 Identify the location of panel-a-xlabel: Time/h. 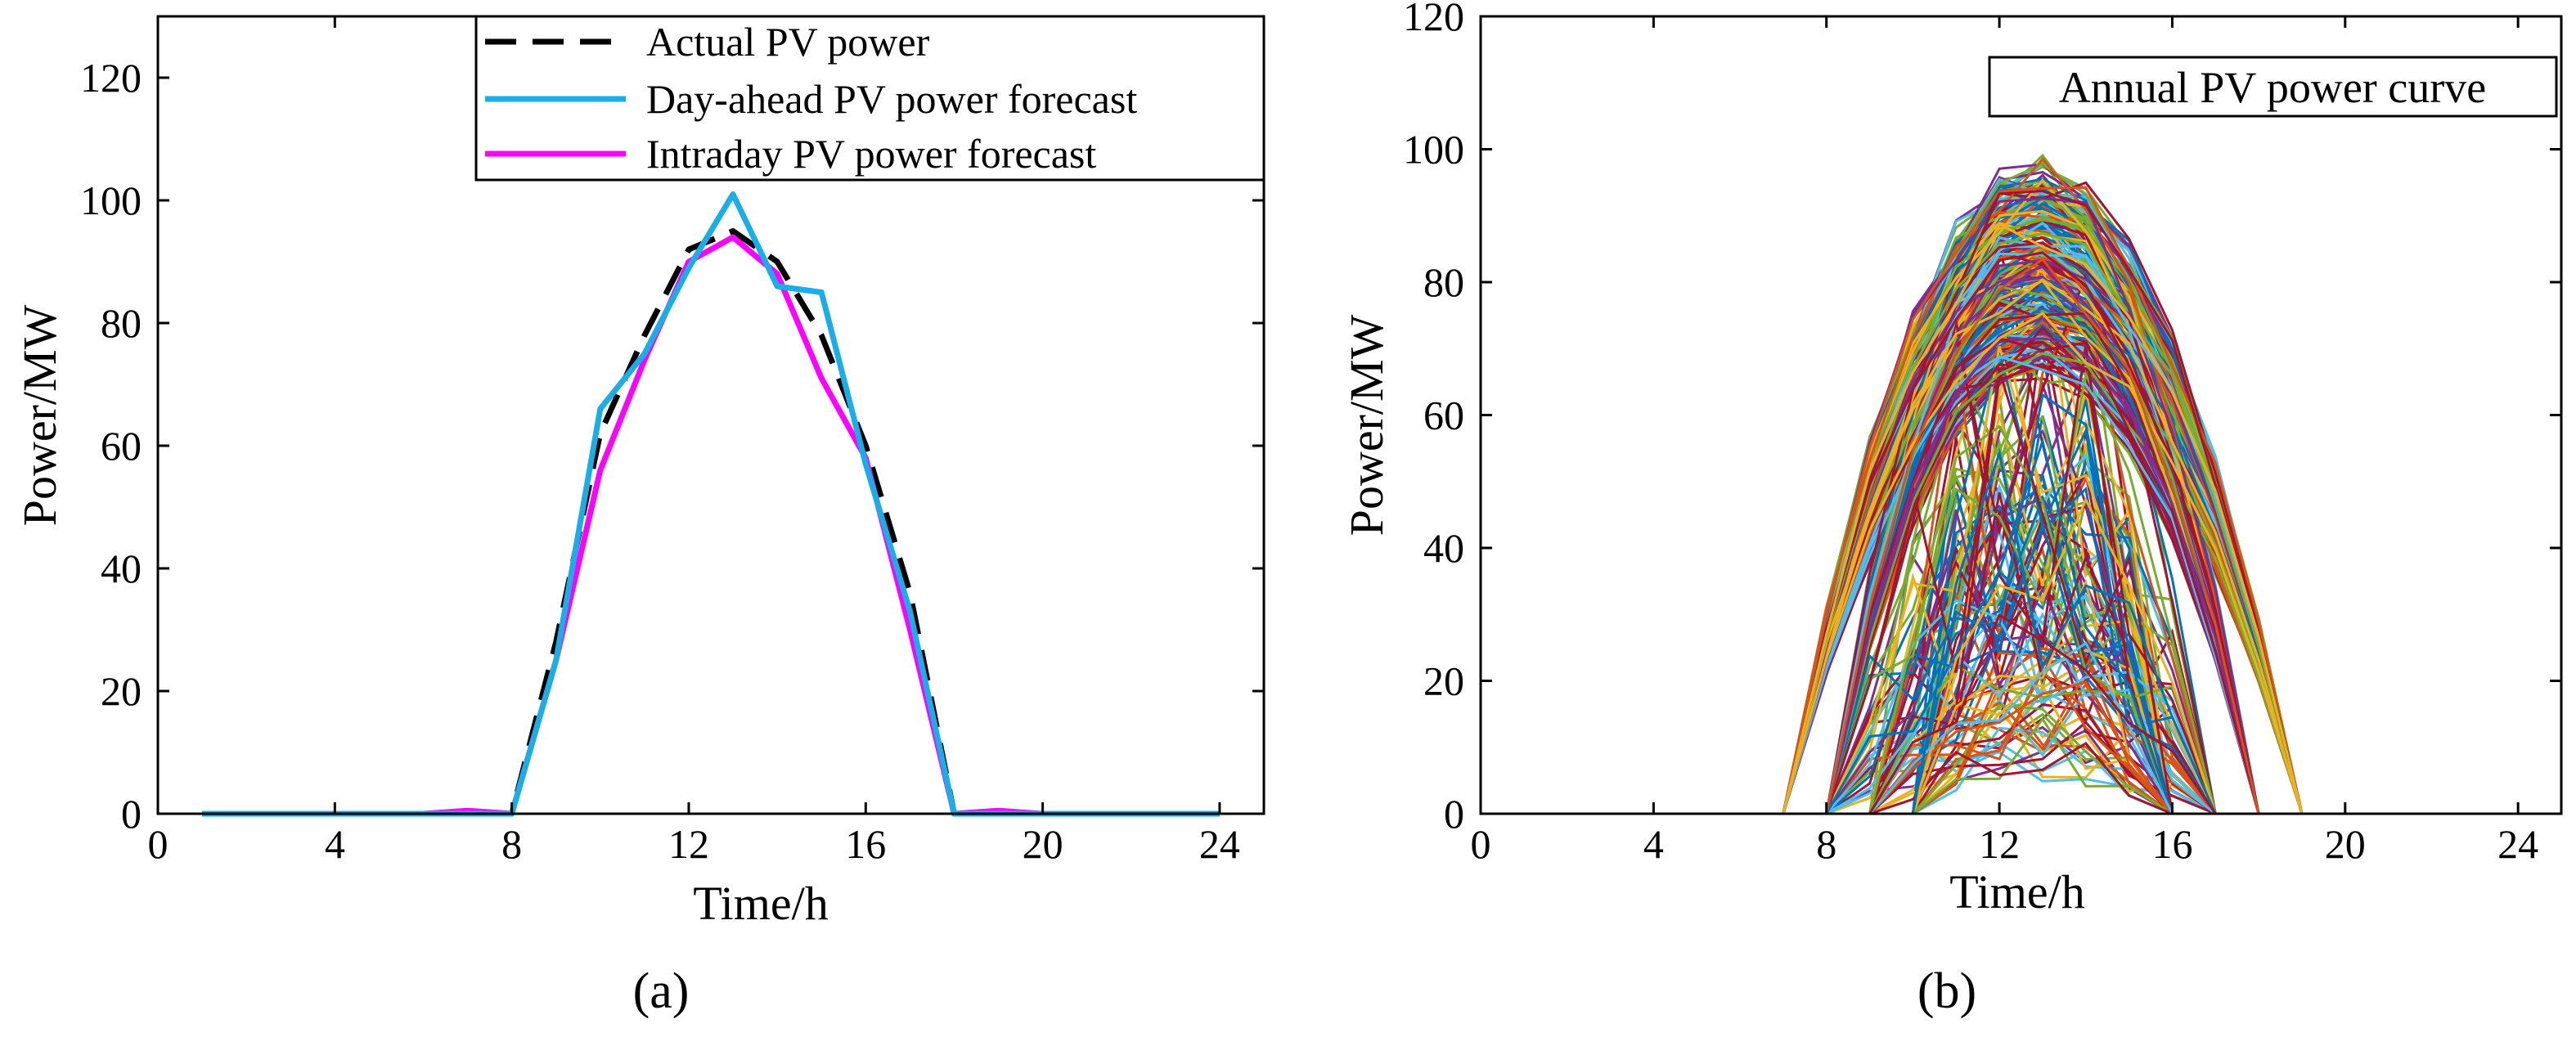
(761, 903).